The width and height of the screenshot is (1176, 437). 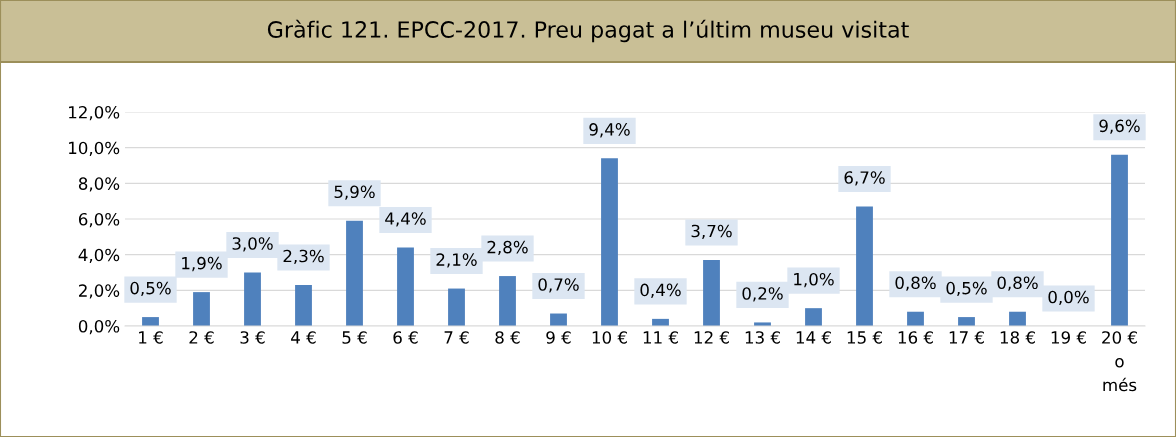 I want to click on x-tick-label: 5 €, so click(x=354, y=337).